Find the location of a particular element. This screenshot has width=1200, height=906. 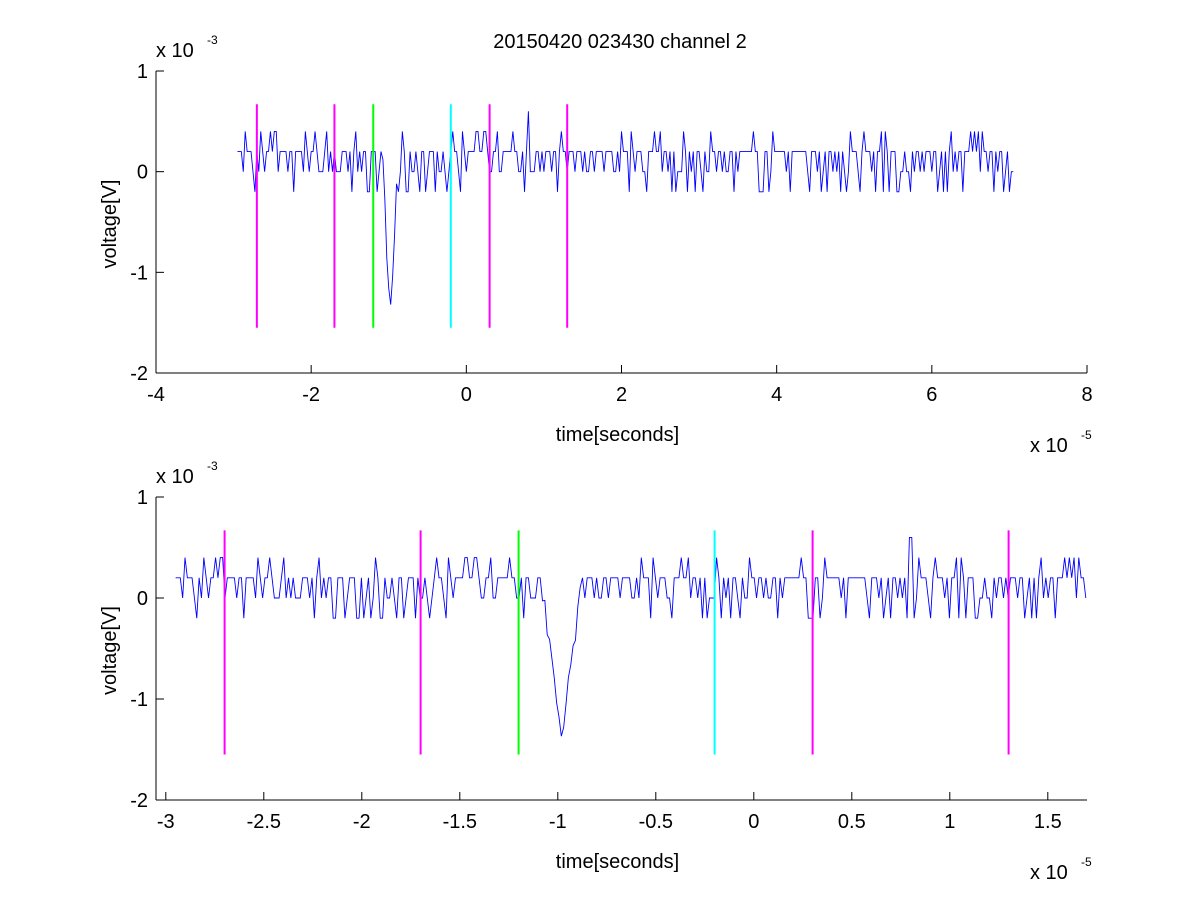

x-tick-label: -1 is located at coordinates (558, 822).